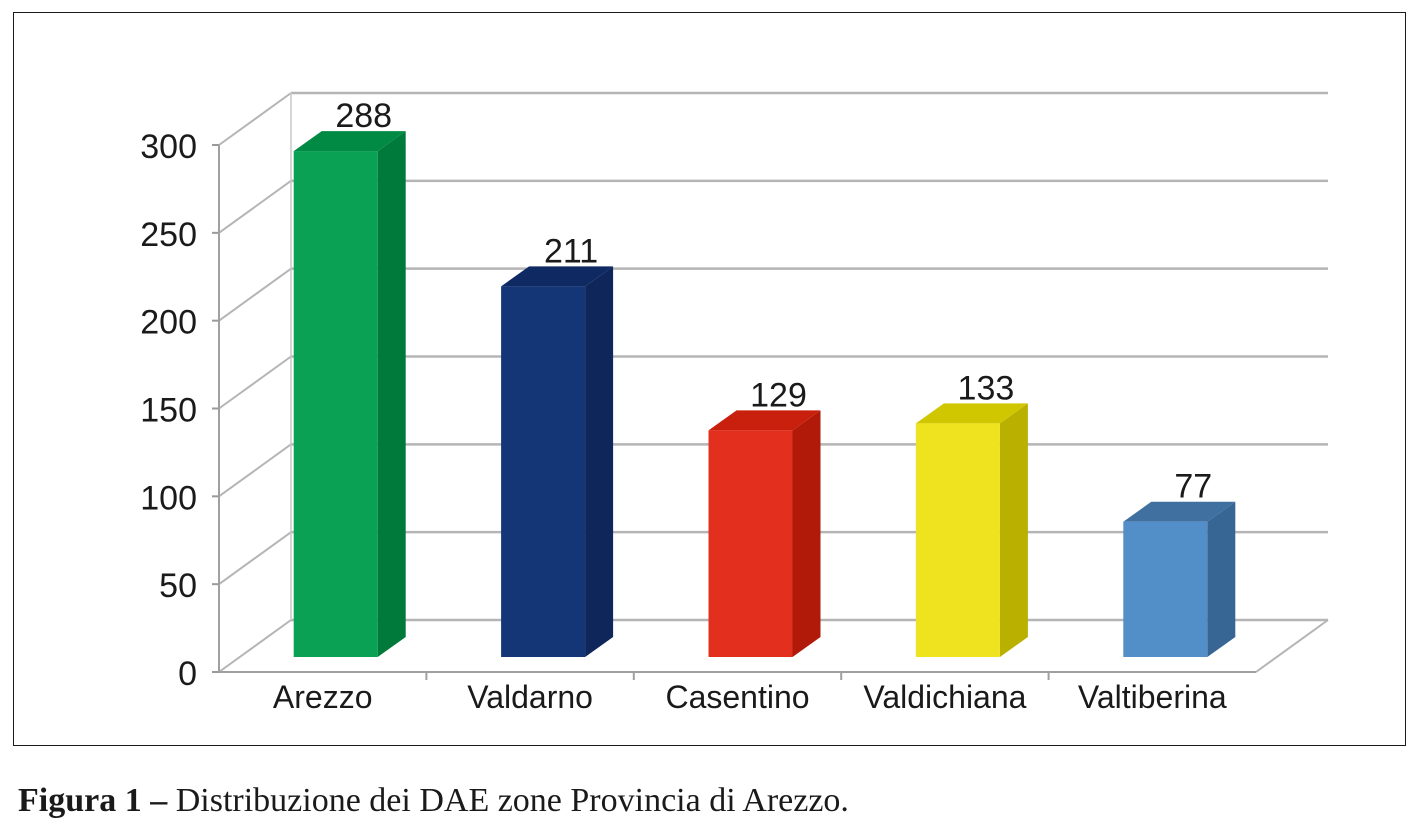 The width and height of the screenshot is (1419, 838). I want to click on data-label-valtiberina: 77, so click(1193, 487).